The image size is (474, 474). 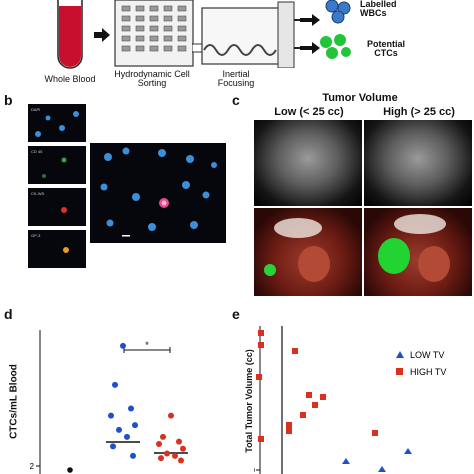 What do you see at coordinates (36, 235) in the screenshot?
I see `stain-label: GP-3` at bounding box center [36, 235].